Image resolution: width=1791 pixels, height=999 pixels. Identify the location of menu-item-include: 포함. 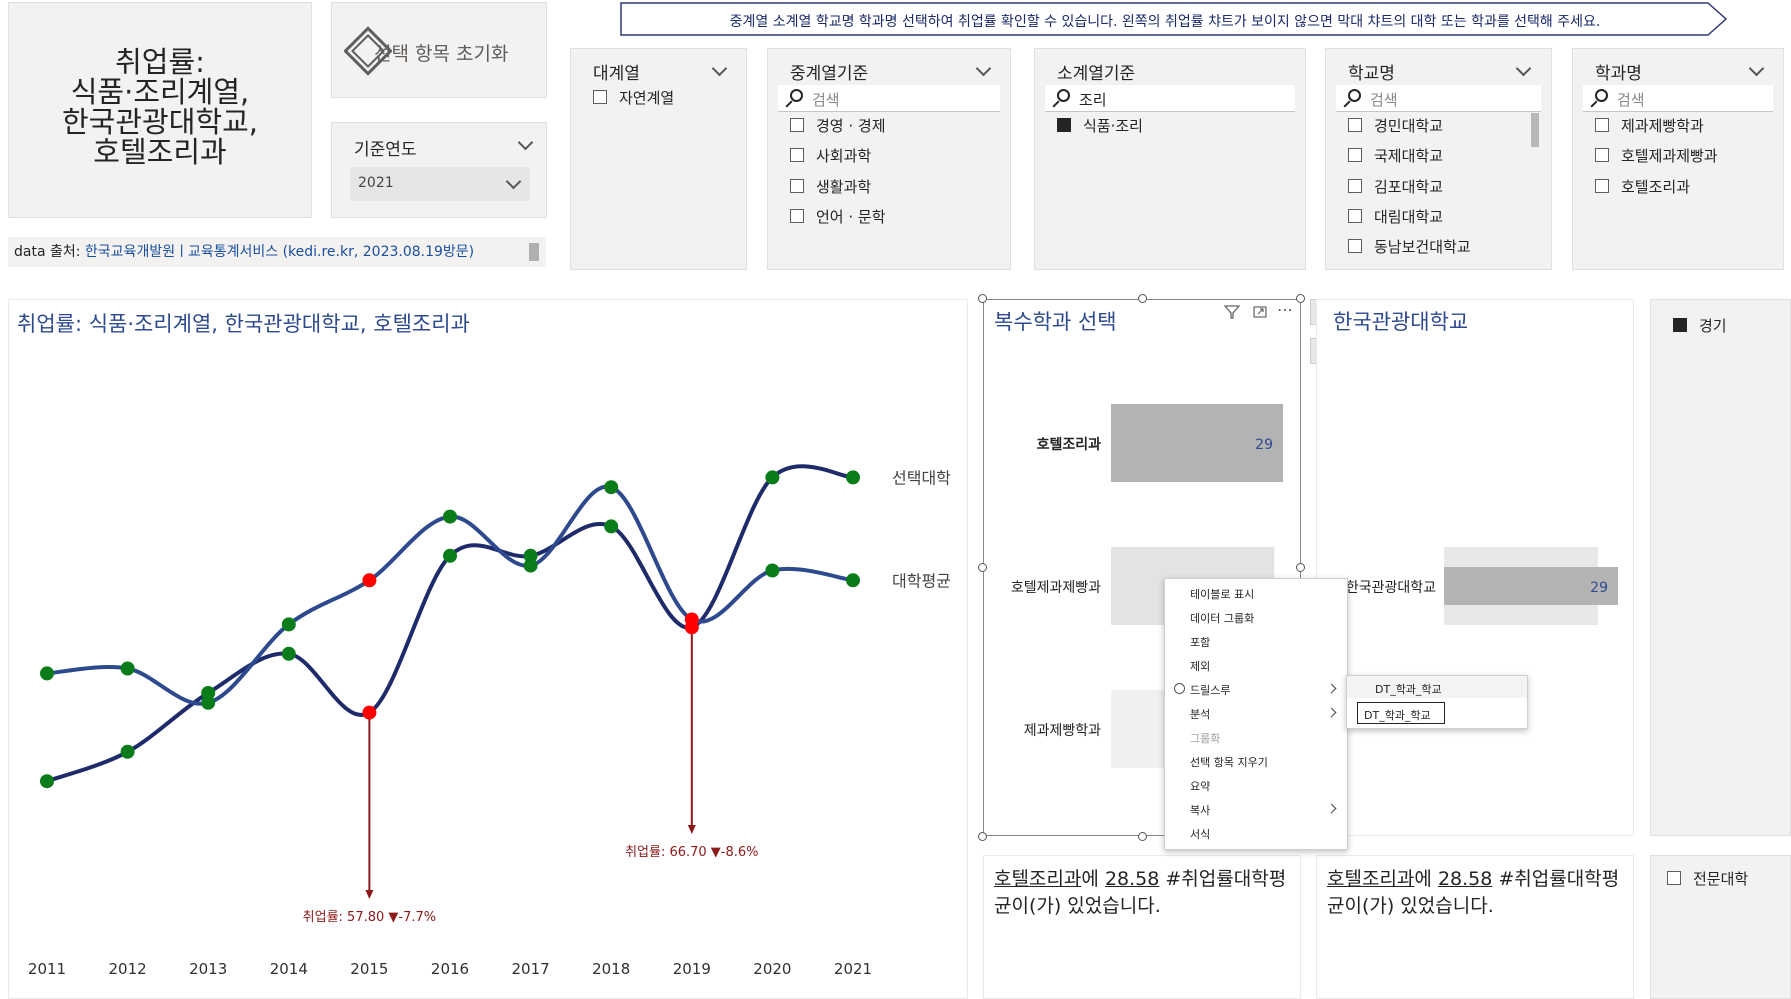
(1200, 642).